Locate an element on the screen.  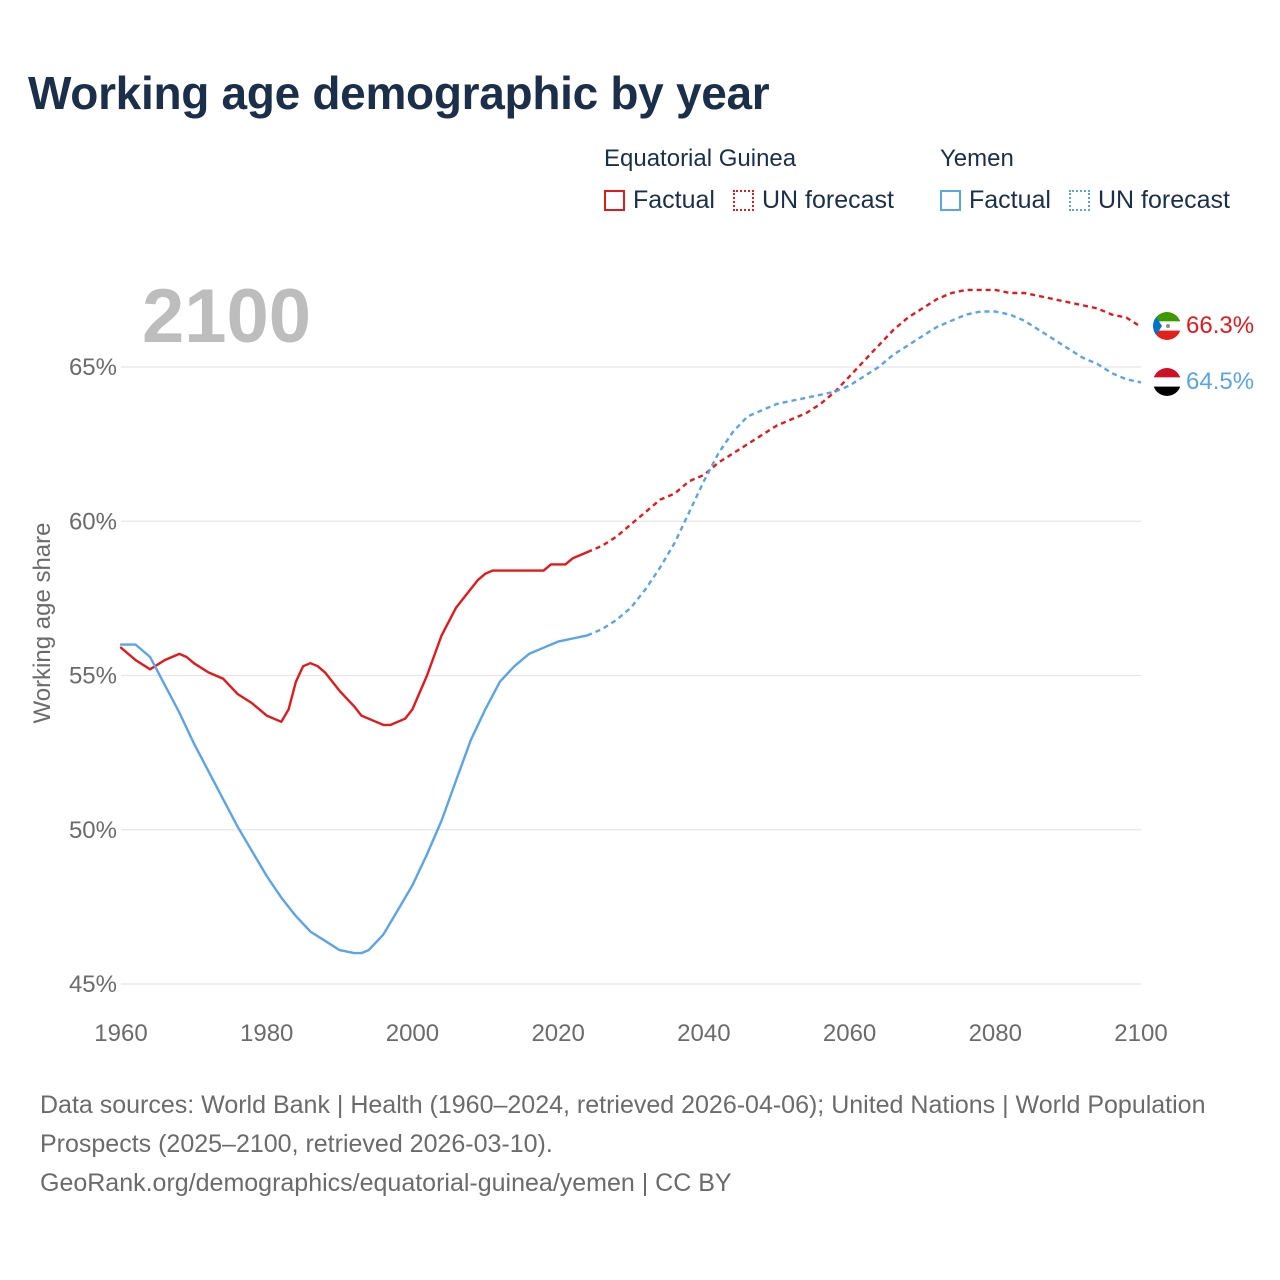
legend-item-equatorial-guinea-factual: Factual is located at coordinates (659, 200).